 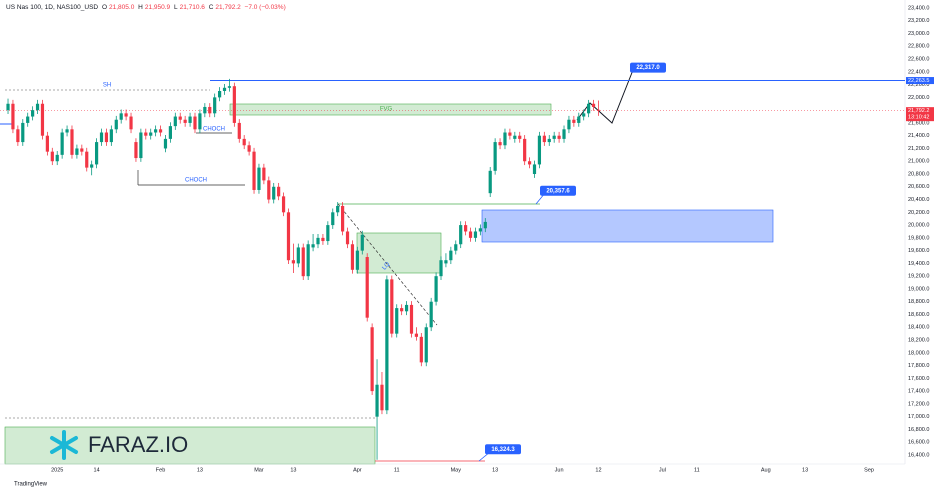 I want to click on y-tick-label: 18,400.0, so click(x=918, y=328).